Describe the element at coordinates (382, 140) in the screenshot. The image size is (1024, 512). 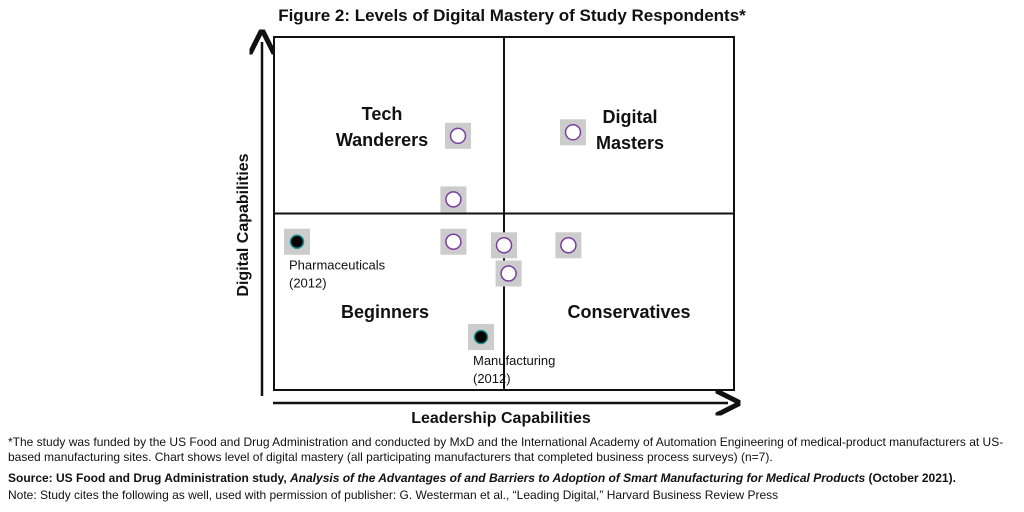
I see `quadrant-label-line: Wanderers` at that location.